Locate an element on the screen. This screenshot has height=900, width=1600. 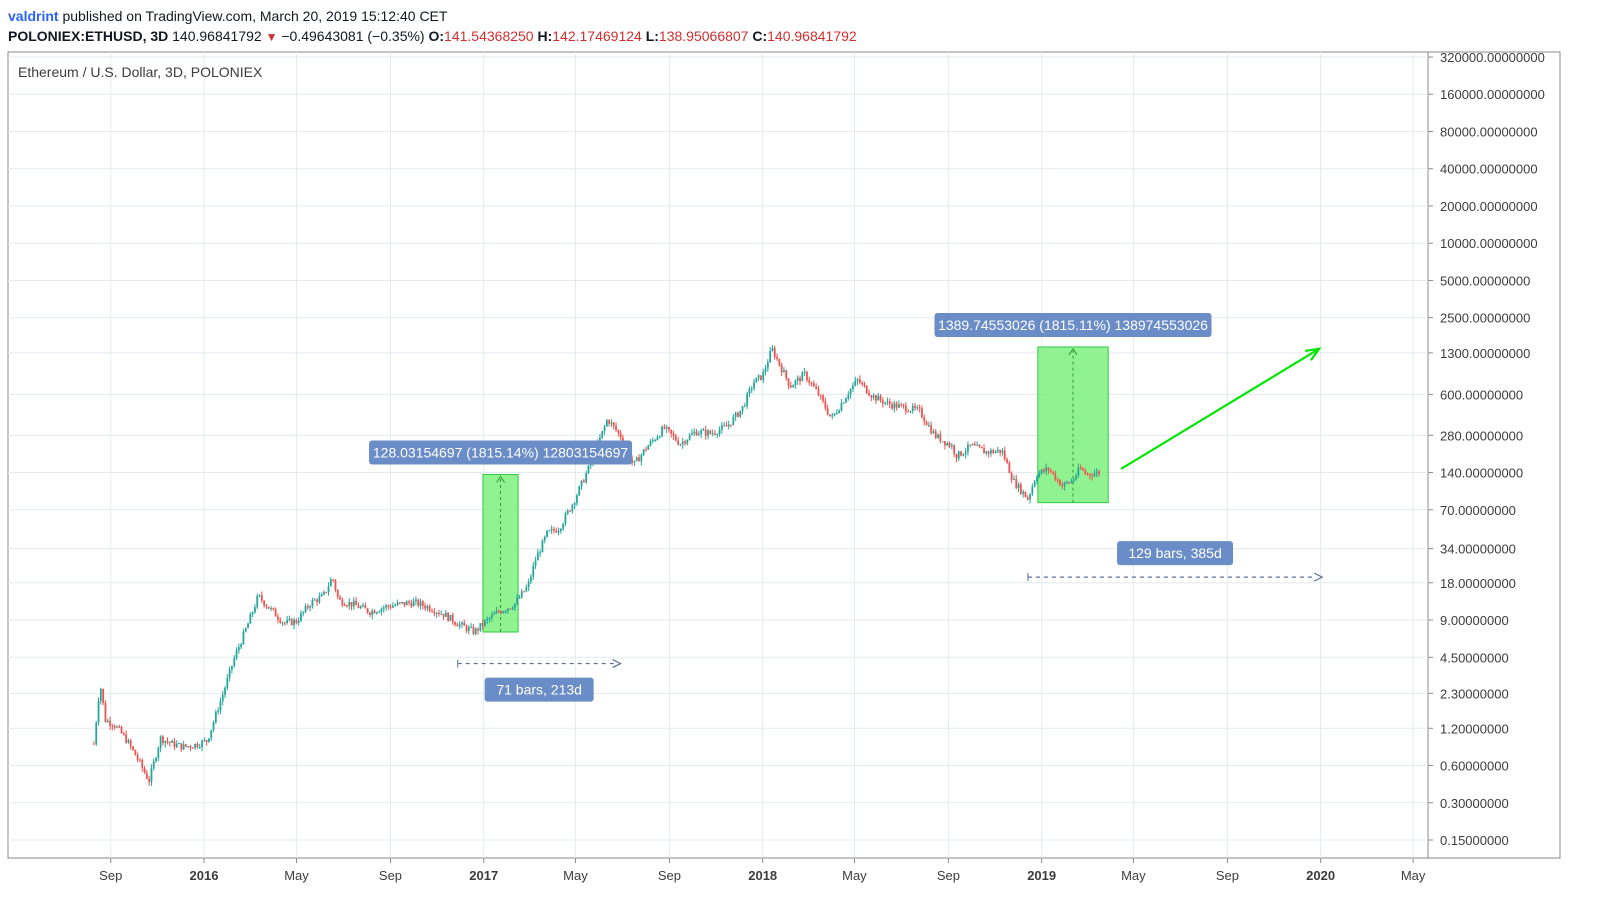
y-tick-label: 40000.00000000 is located at coordinates (1489, 169).